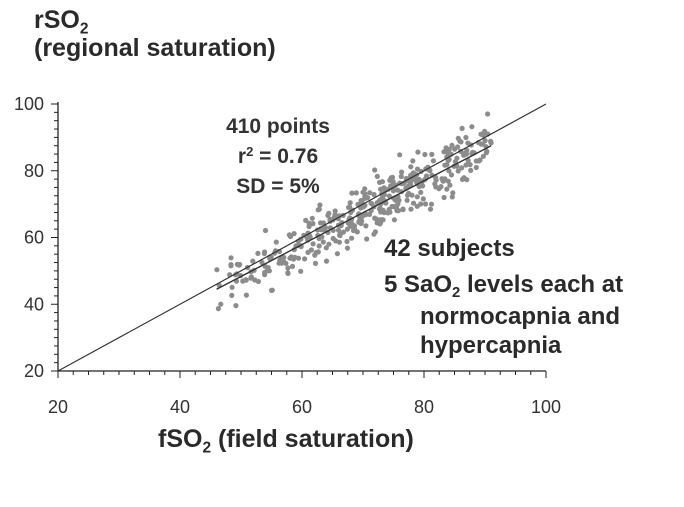  I want to click on stats-box: 410 points r2 = 0.76 SD = 5%, so click(278, 157).